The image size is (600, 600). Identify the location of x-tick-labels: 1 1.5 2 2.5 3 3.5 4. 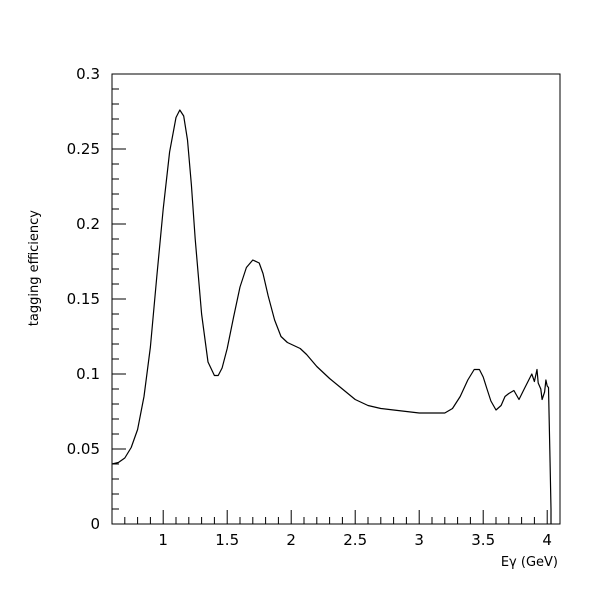
(355, 540).